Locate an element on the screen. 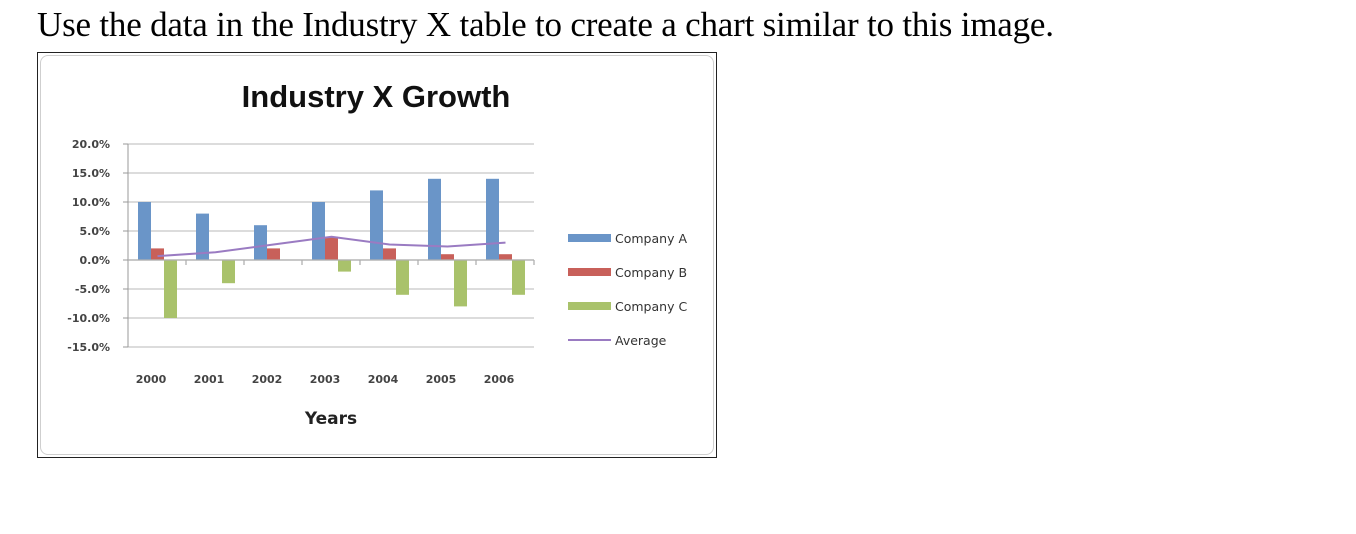 The image size is (1356, 534). y-tick-label: -15.0% is located at coordinates (88, 347).